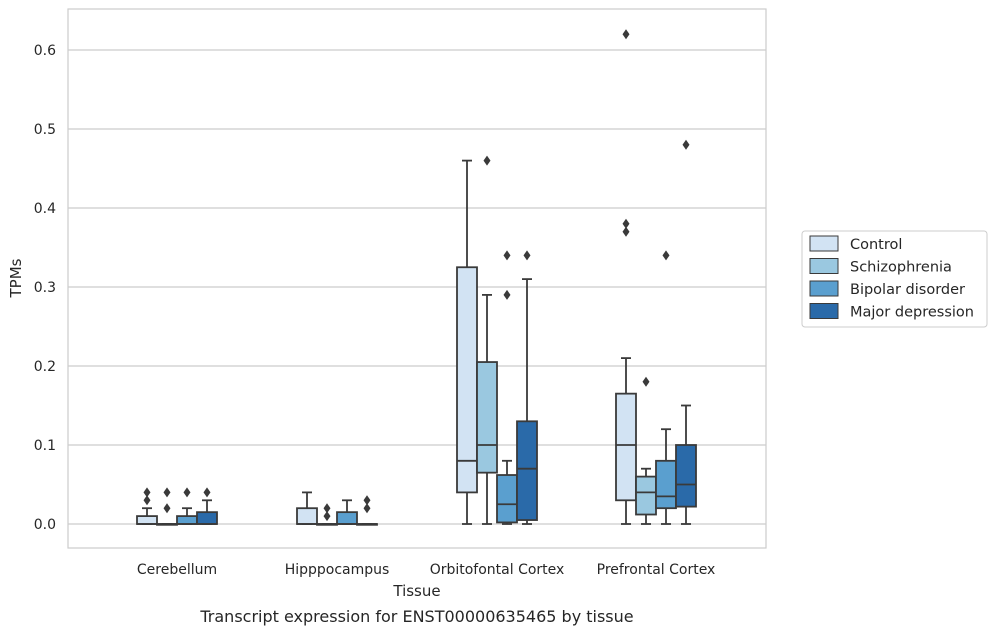  Describe the element at coordinates (656, 570) in the screenshot. I see `x-tick-label: Prefrontal Cortex` at that location.